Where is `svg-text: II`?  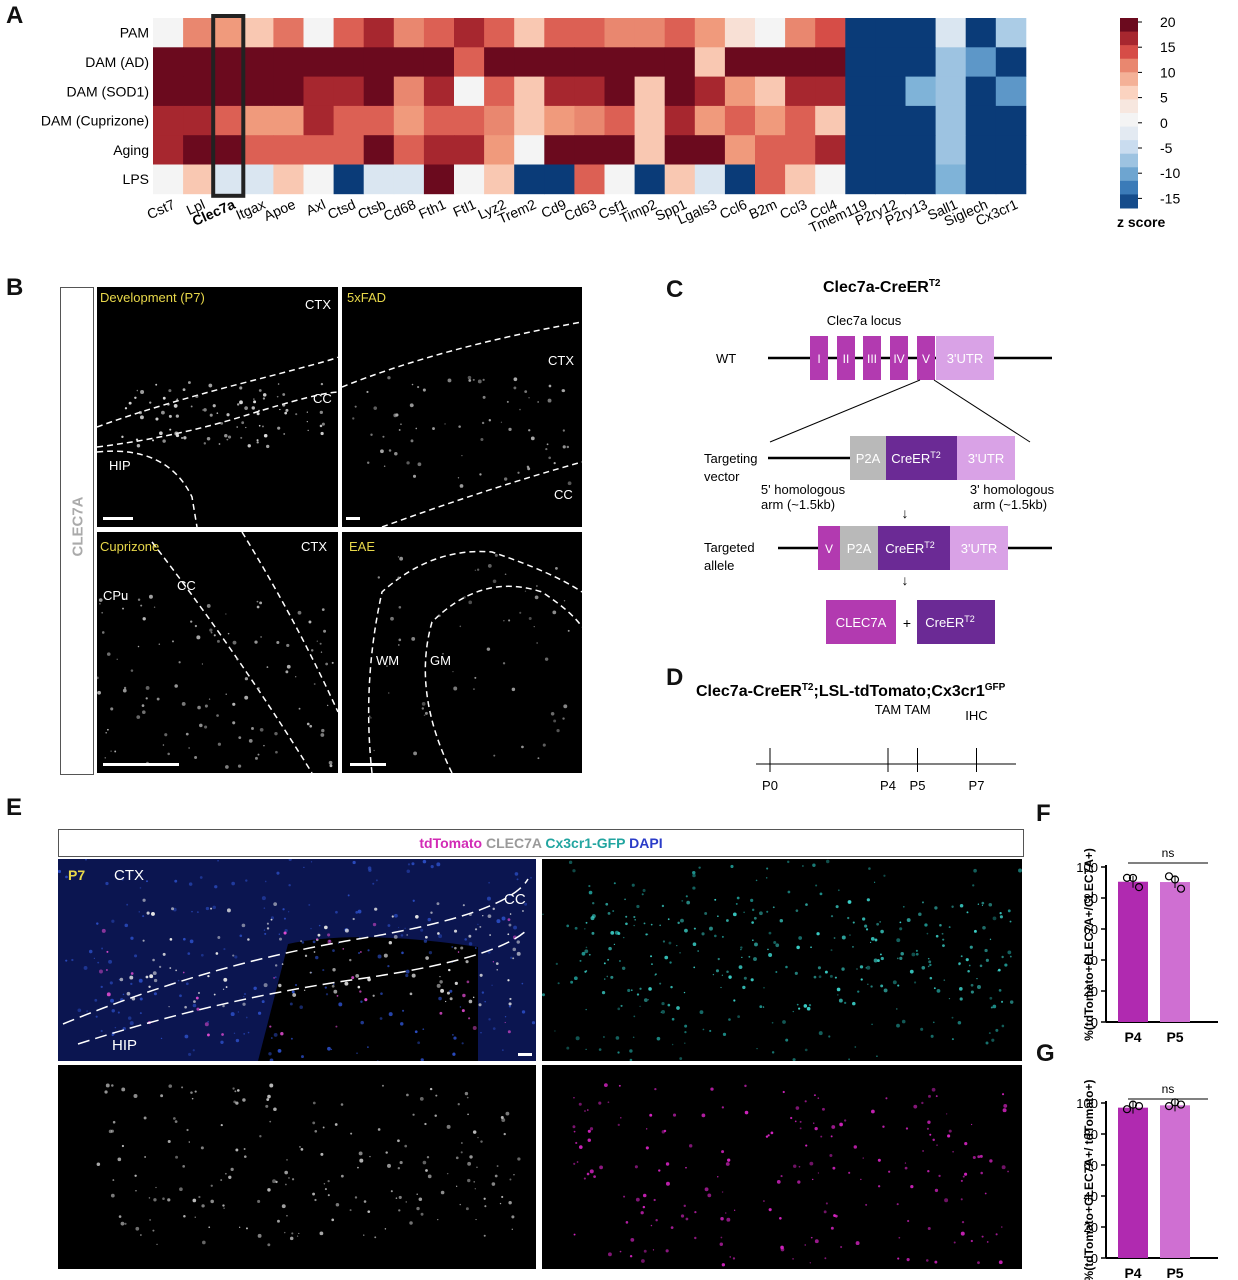 svg-text: II is located at coordinates (846, 359).